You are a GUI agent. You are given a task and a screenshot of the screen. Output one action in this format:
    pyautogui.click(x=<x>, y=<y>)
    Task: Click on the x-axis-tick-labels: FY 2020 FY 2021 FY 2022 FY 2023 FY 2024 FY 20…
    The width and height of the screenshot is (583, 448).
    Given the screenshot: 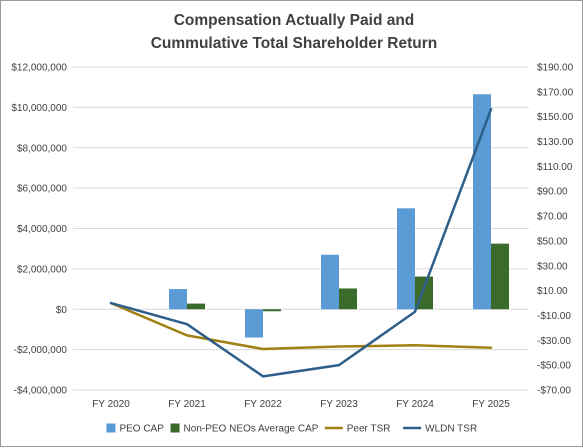 What is the action you would take?
    pyautogui.click(x=301, y=404)
    